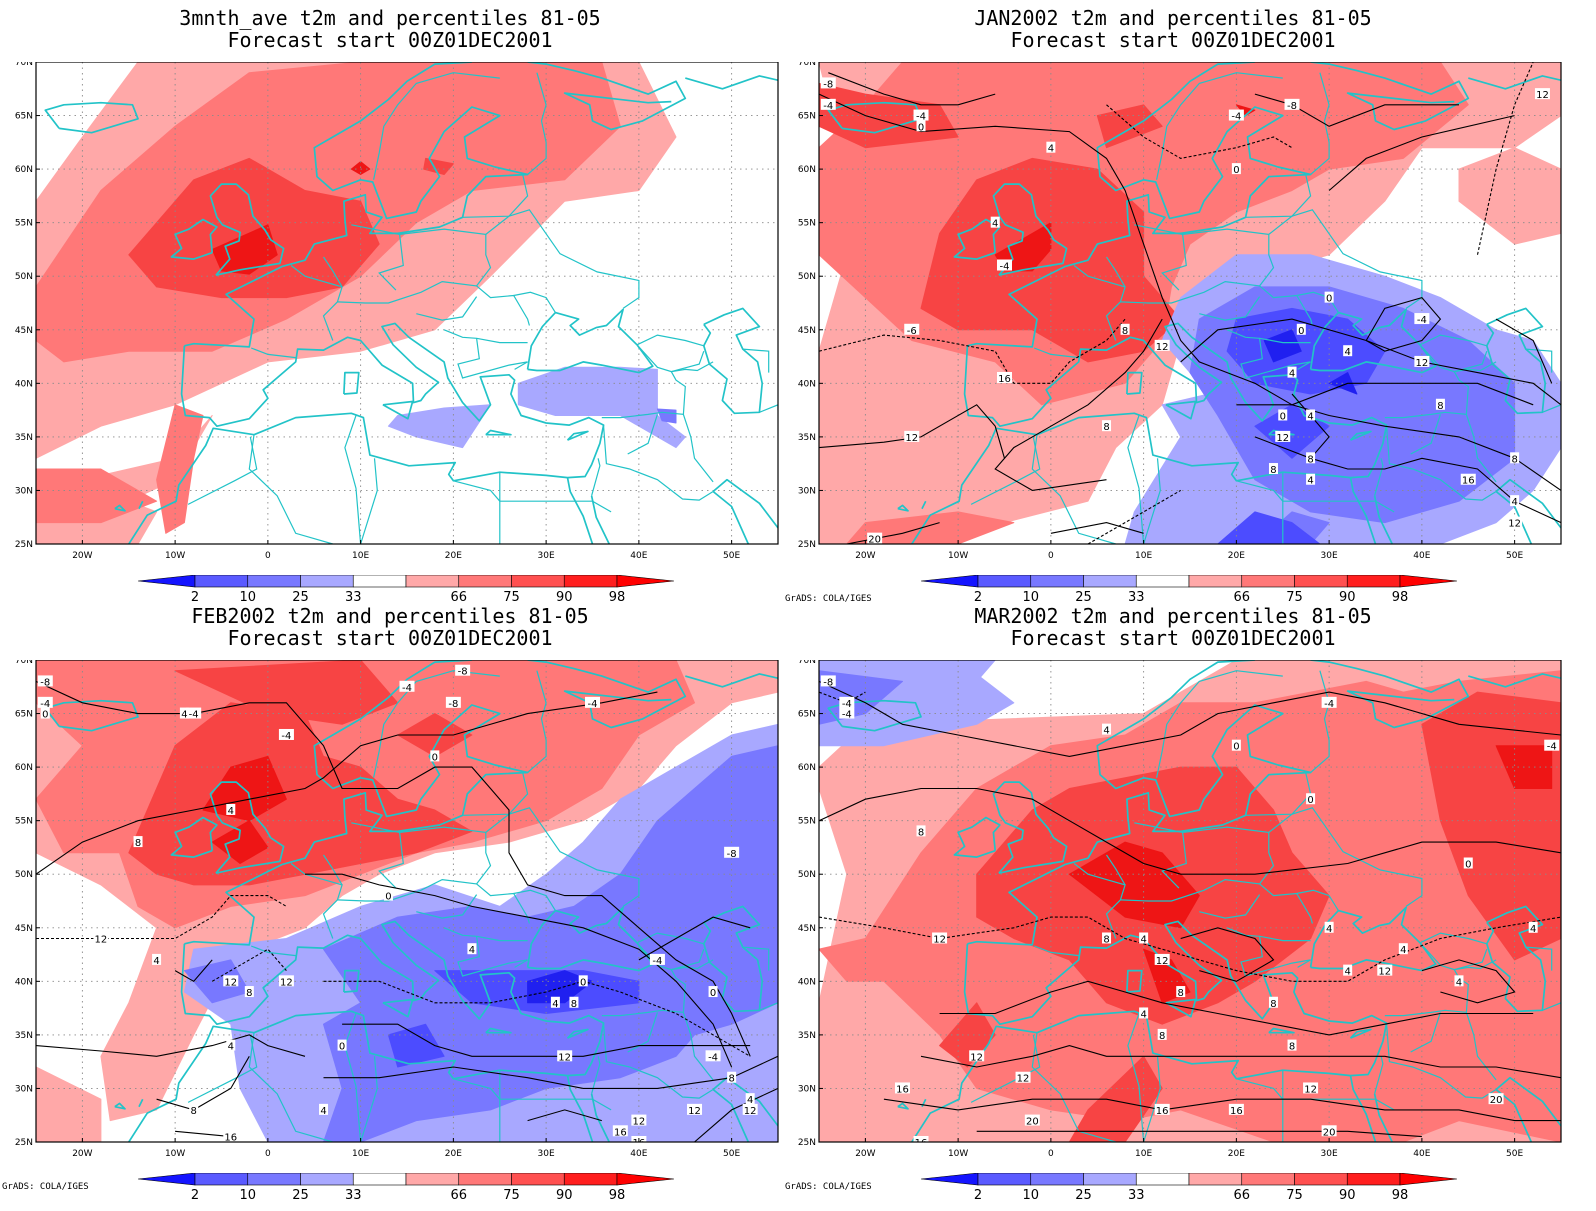 Image resolution: width=1596 pixels, height=1211 pixels. Describe the element at coordinates (1143, 1154) in the screenshot. I see `lon-tick-label: 10E` at that location.